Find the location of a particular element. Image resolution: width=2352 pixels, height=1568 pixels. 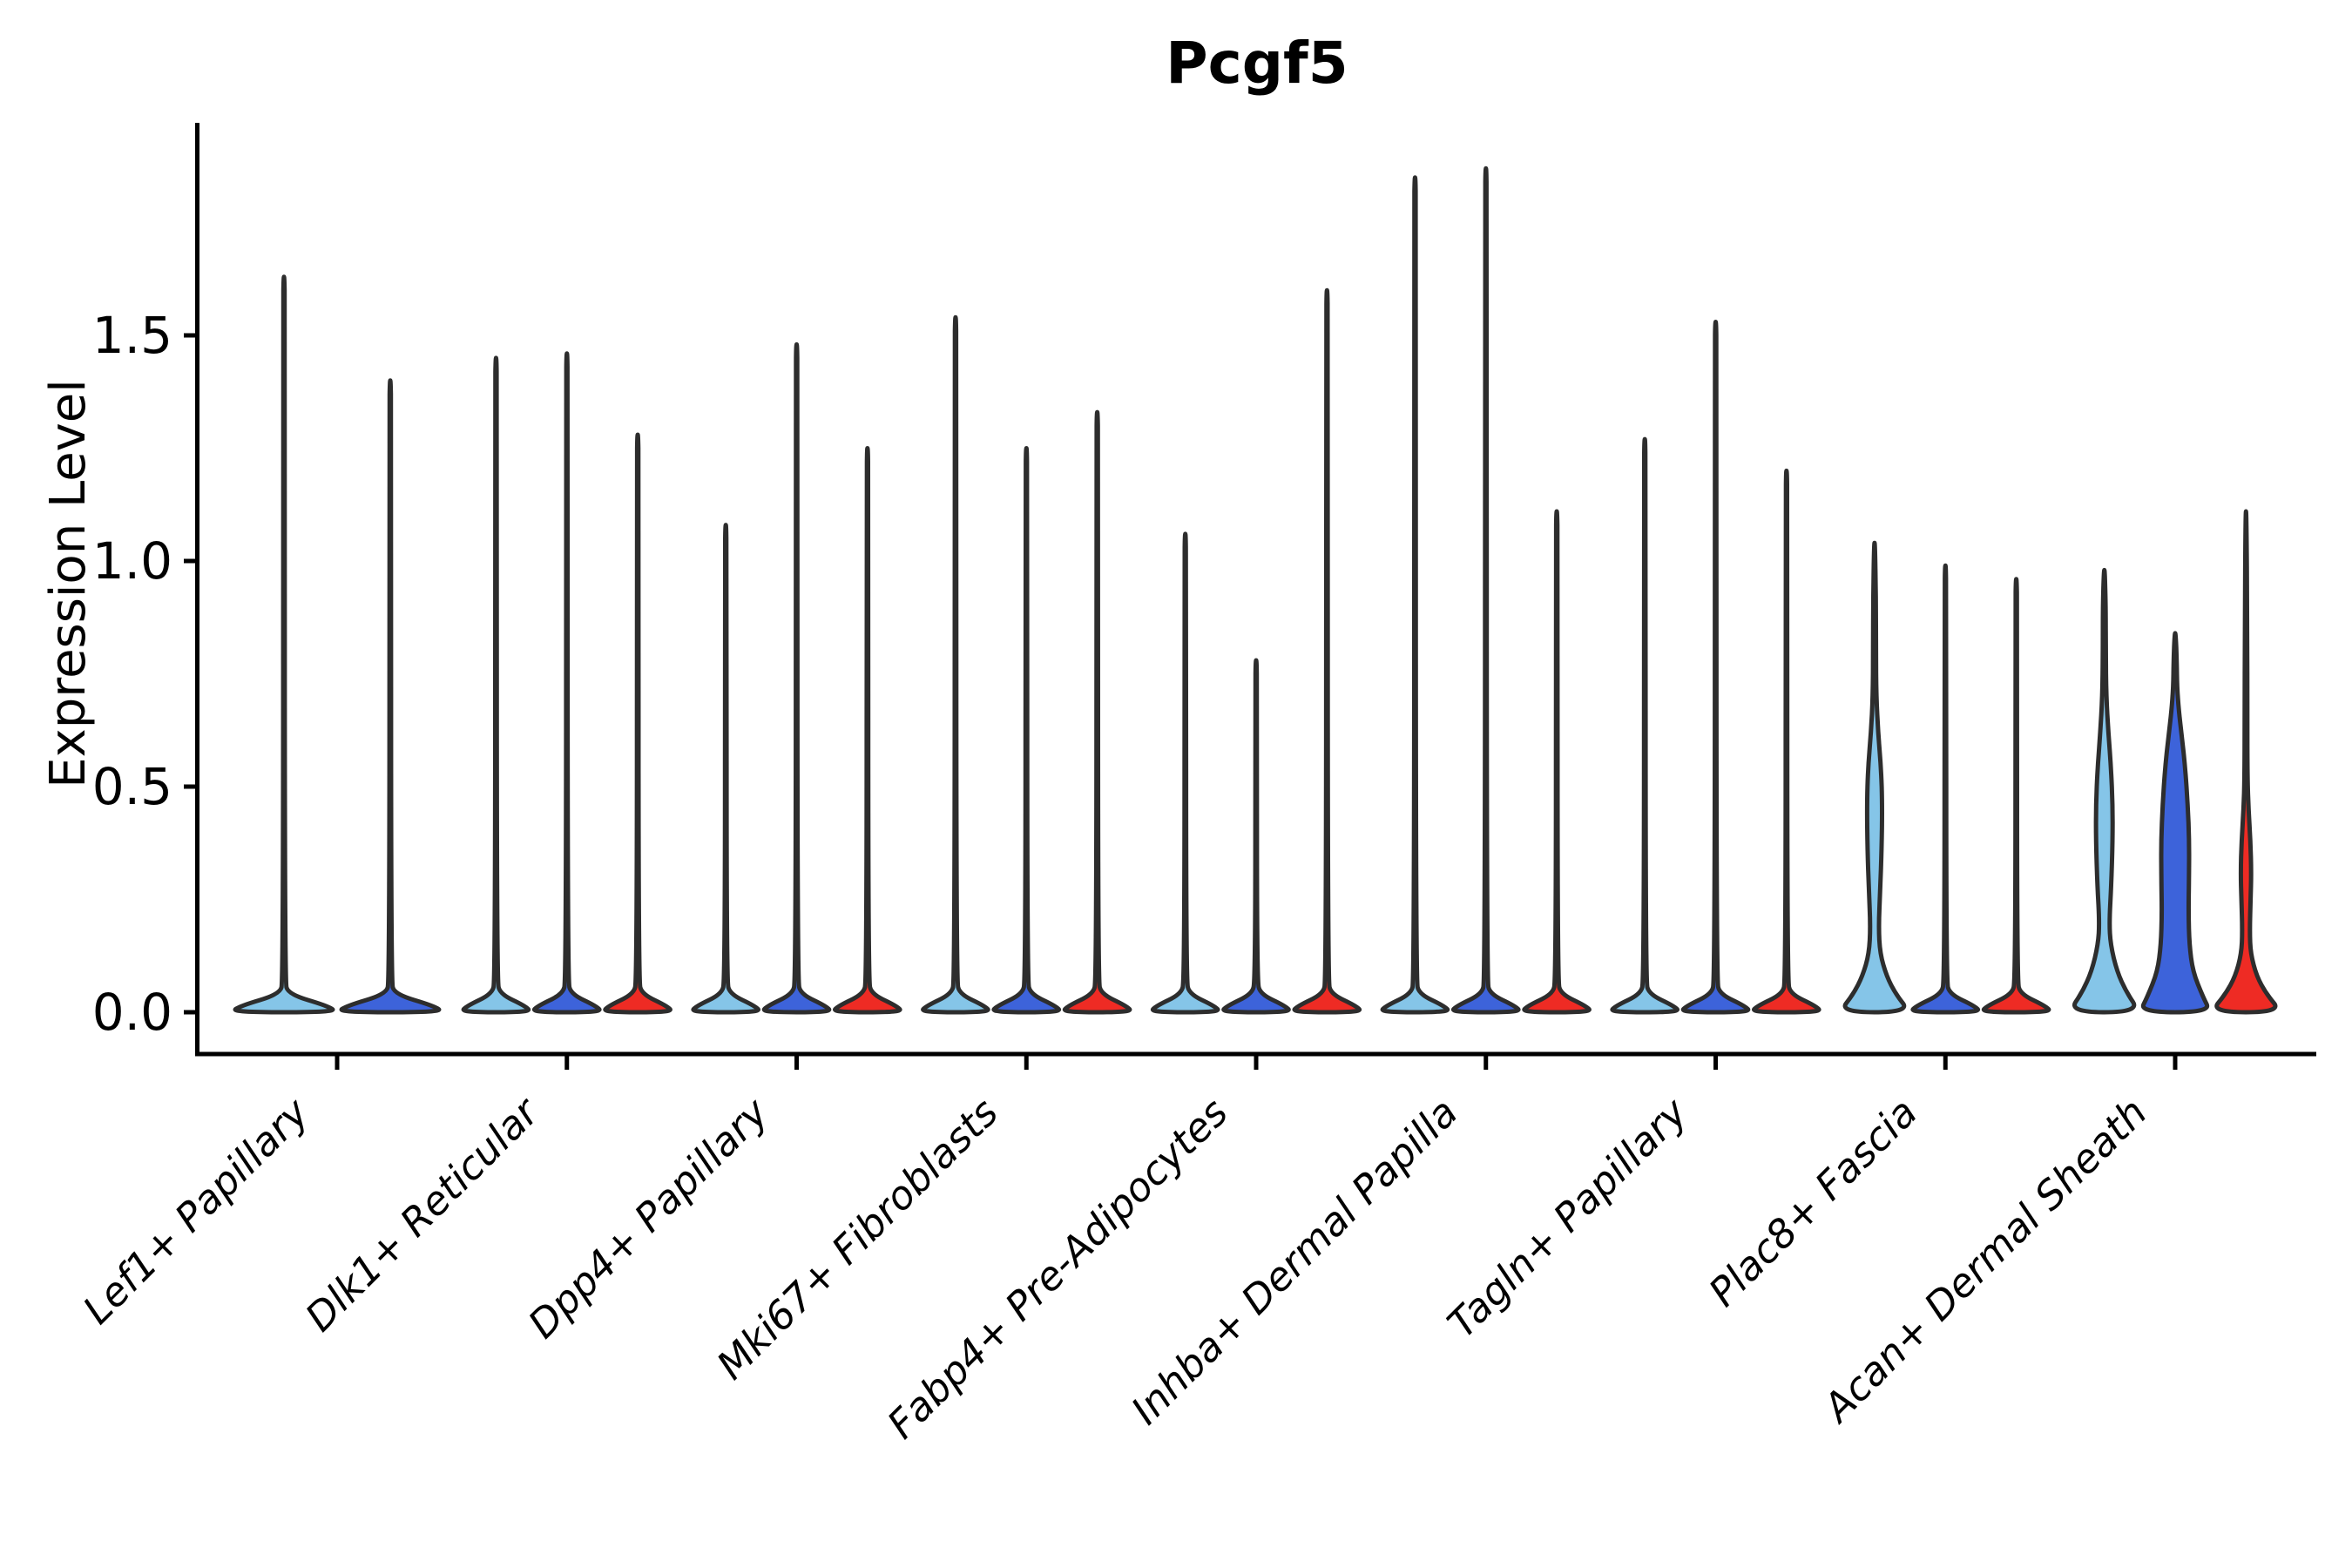

chart-title: Pcgf5 is located at coordinates (1257, 64).